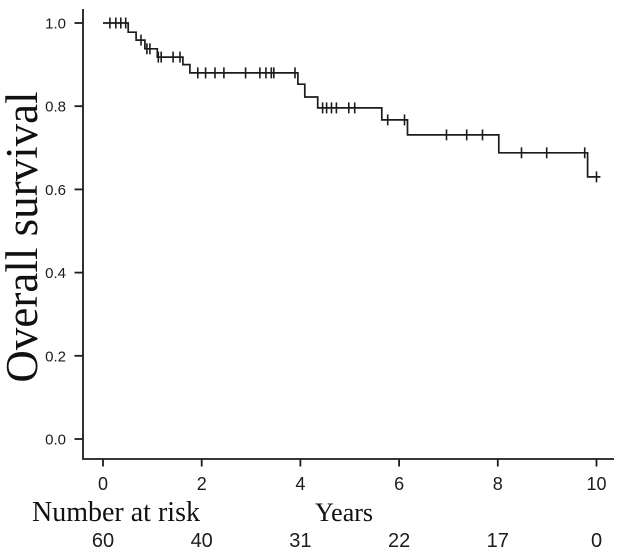  Describe the element at coordinates (55, 107) in the screenshot. I see `y-tick-label: 0.8` at that location.